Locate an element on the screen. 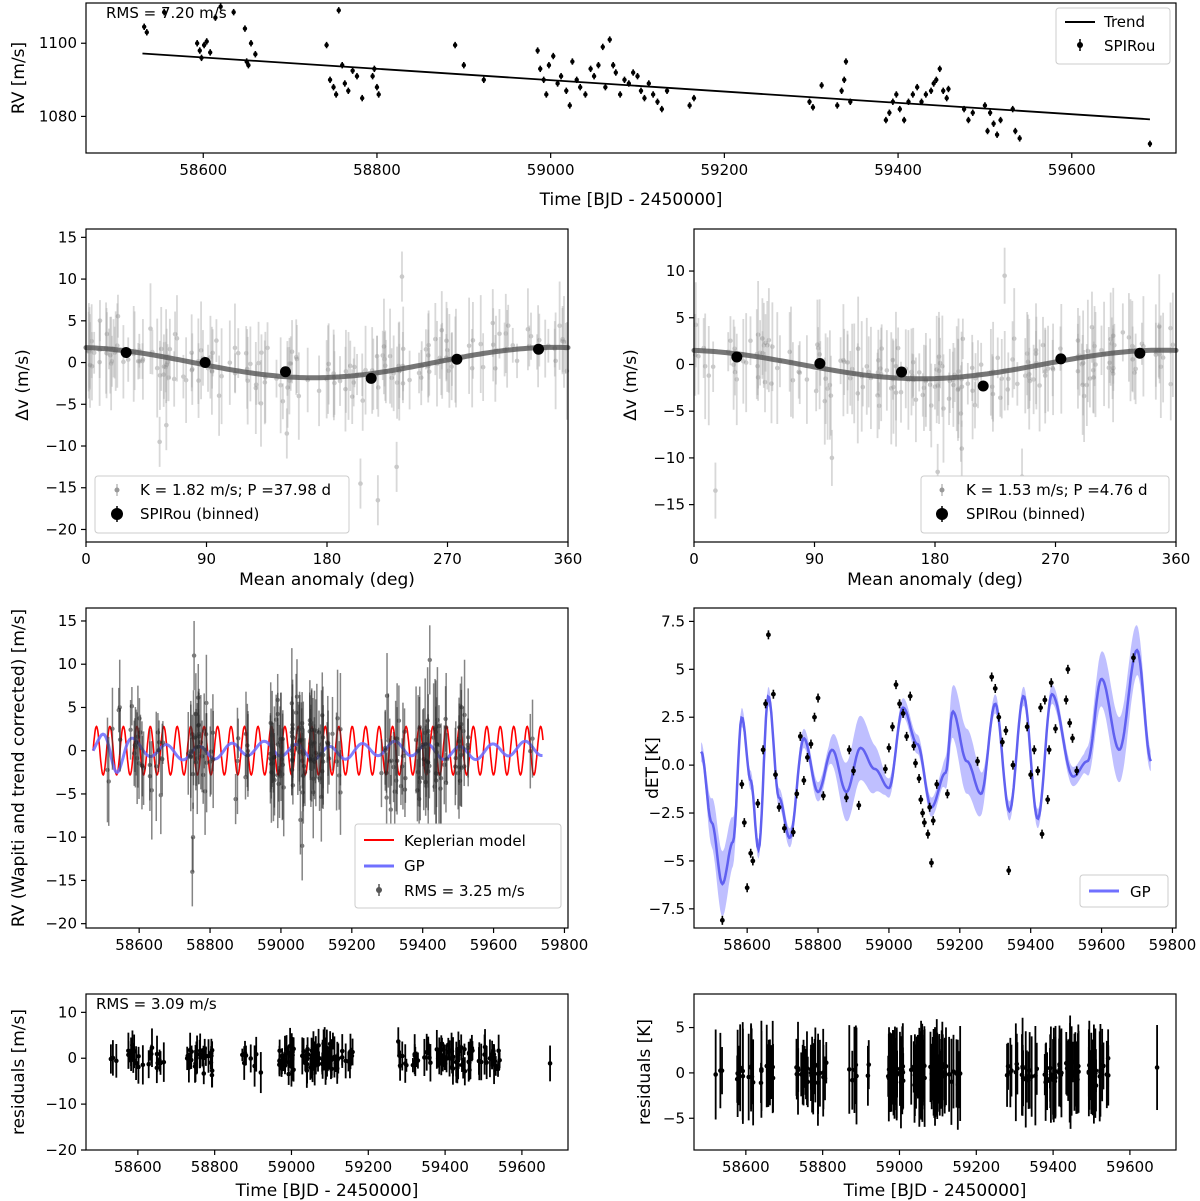  p6-ytick-label: 0 is located at coordinates (72, 1058).